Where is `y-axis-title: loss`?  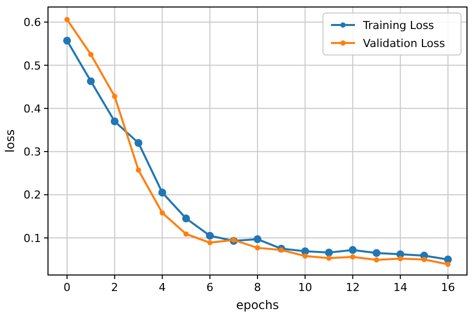 y-axis-title: loss is located at coordinates (10, 141).